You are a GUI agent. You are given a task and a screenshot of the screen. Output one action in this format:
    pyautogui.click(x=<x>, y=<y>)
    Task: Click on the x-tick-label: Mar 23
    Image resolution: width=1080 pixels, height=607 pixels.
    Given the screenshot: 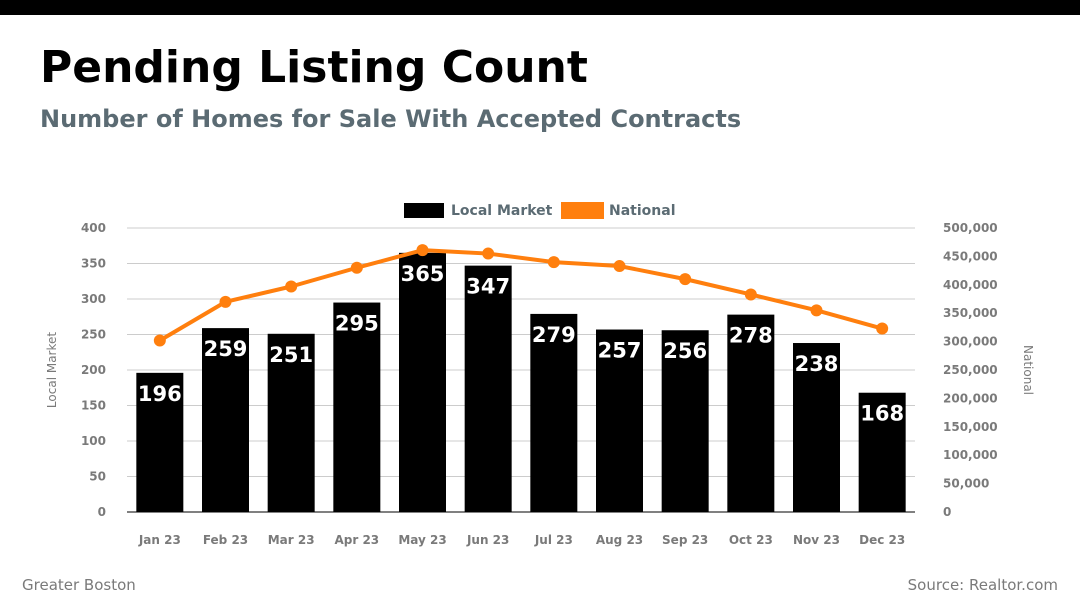 What is the action you would take?
    pyautogui.click(x=291, y=540)
    